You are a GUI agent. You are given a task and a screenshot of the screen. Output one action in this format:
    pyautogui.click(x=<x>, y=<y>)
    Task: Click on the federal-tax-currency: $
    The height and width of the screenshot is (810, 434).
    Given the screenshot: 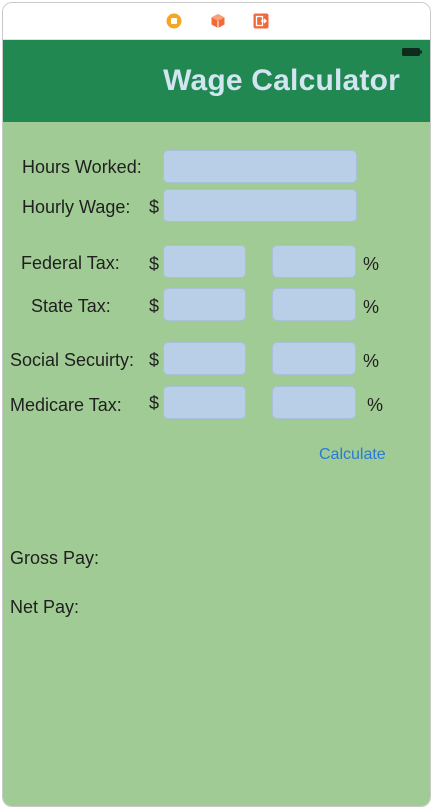 What is the action you would take?
    pyautogui.click(x=154, y=264)
    